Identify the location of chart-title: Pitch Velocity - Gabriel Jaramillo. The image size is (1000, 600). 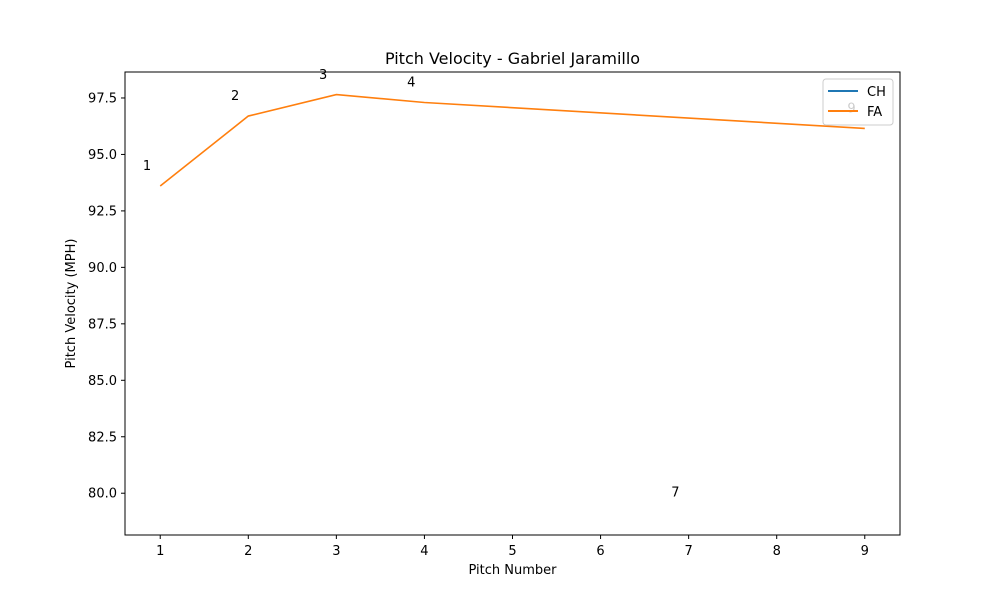
(512, 58).